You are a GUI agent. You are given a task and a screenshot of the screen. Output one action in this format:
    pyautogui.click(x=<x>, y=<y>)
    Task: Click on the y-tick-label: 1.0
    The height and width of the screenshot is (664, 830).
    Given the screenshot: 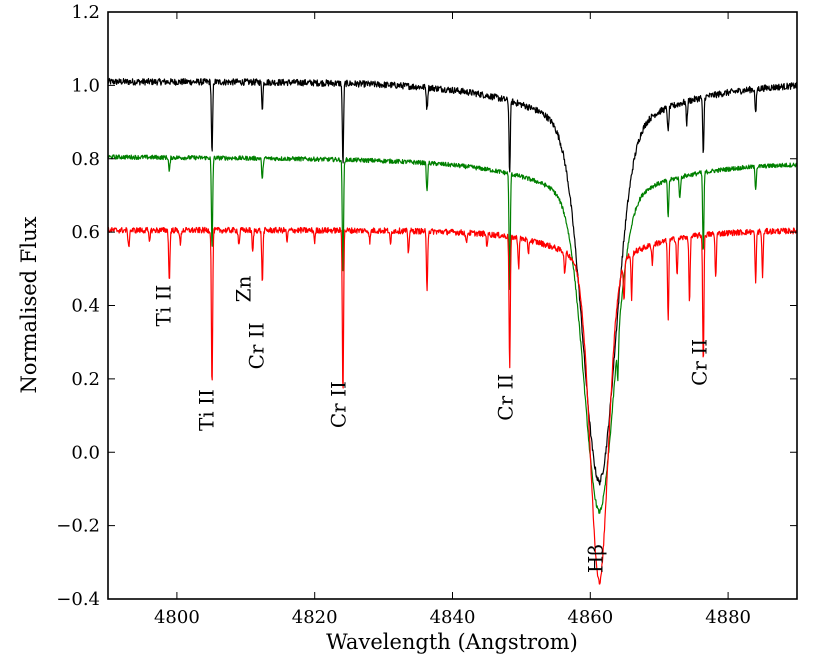 What is the action you would take?
    pyautogui.click(x=85, y=85)
    